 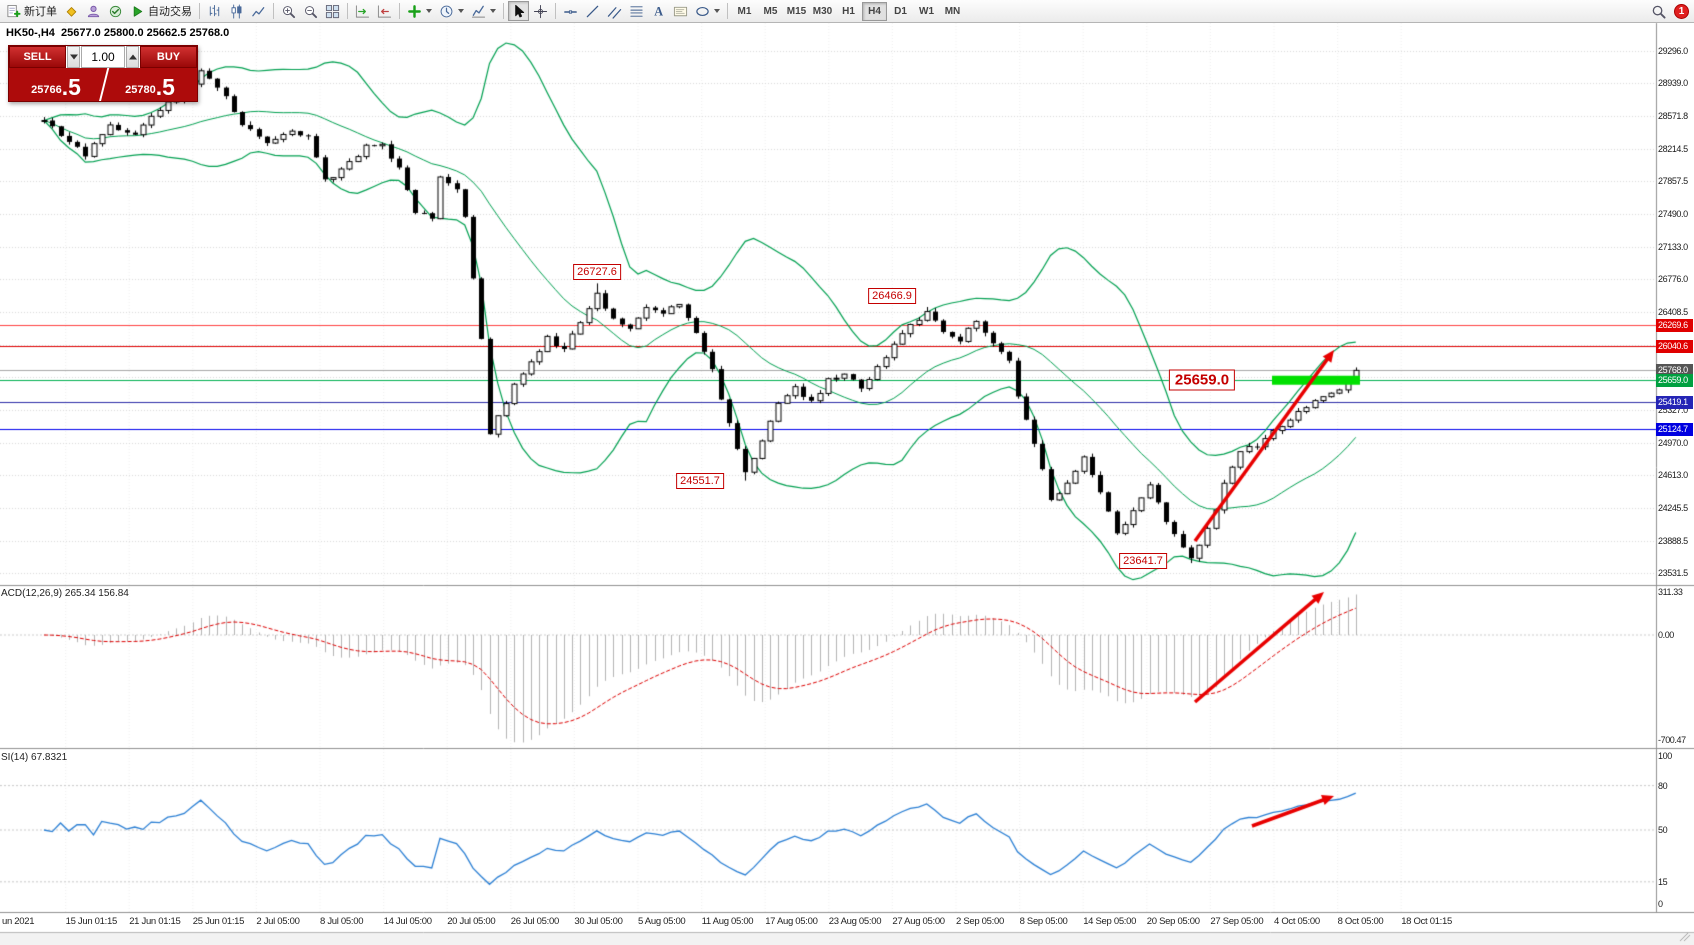 I want to click on time-axis-label: 21 Jun 01:15, so click(x=155, y=921).